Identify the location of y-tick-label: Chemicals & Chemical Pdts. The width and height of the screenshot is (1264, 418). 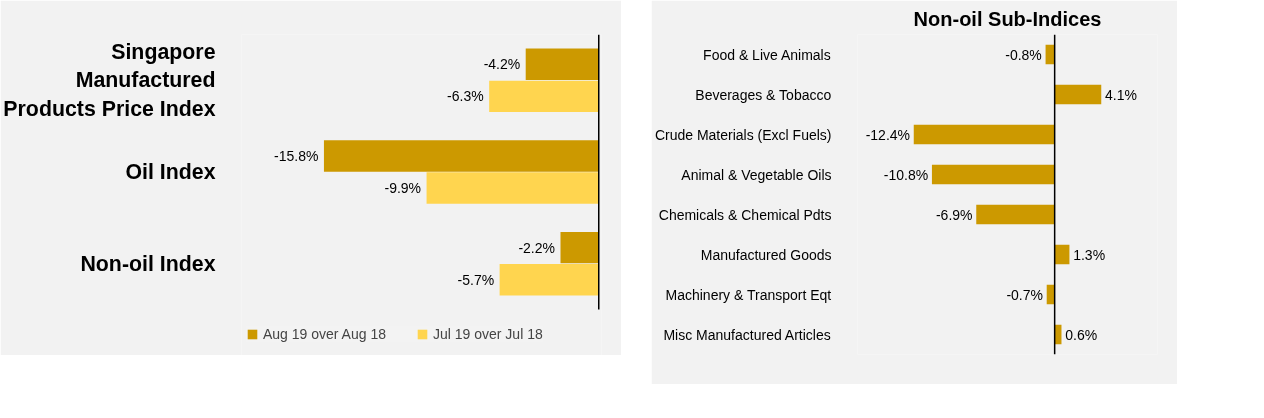
(745, 214).